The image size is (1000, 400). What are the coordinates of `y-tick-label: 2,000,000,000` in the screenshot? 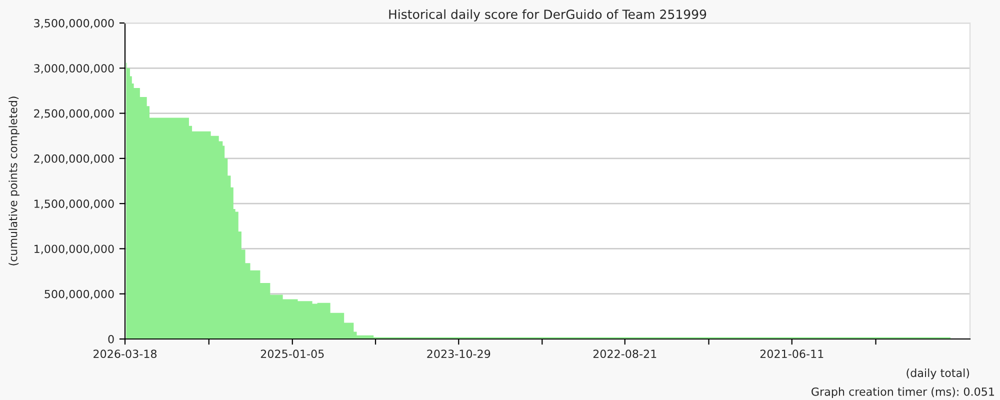 It's located at (74, 159).